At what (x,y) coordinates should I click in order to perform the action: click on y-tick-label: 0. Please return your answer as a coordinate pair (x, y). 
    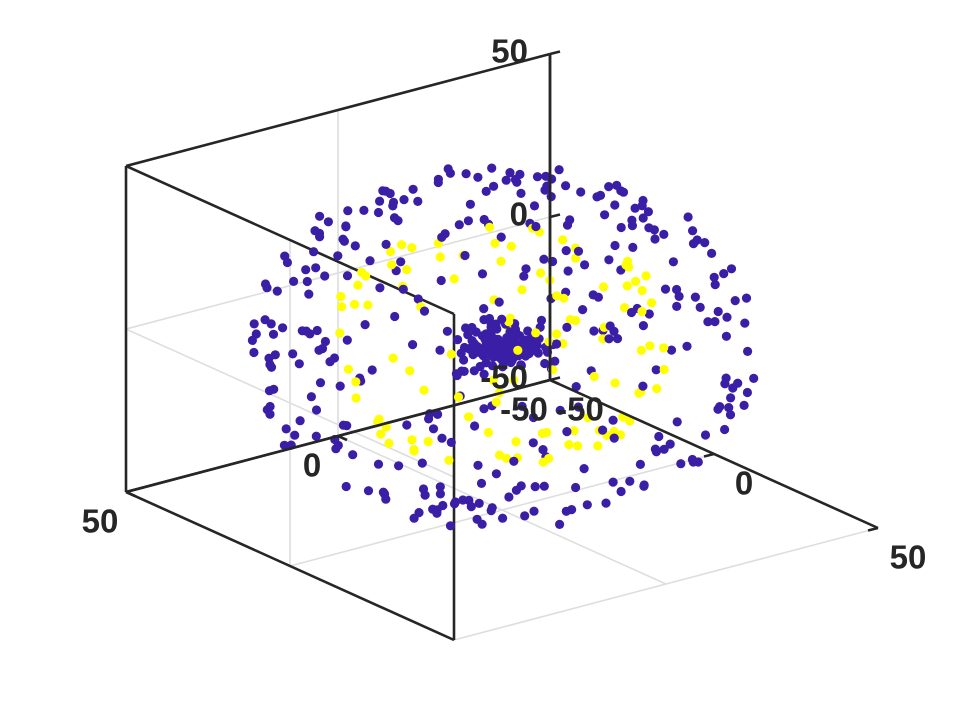
    Looking at the image, I should click on (312, 465).